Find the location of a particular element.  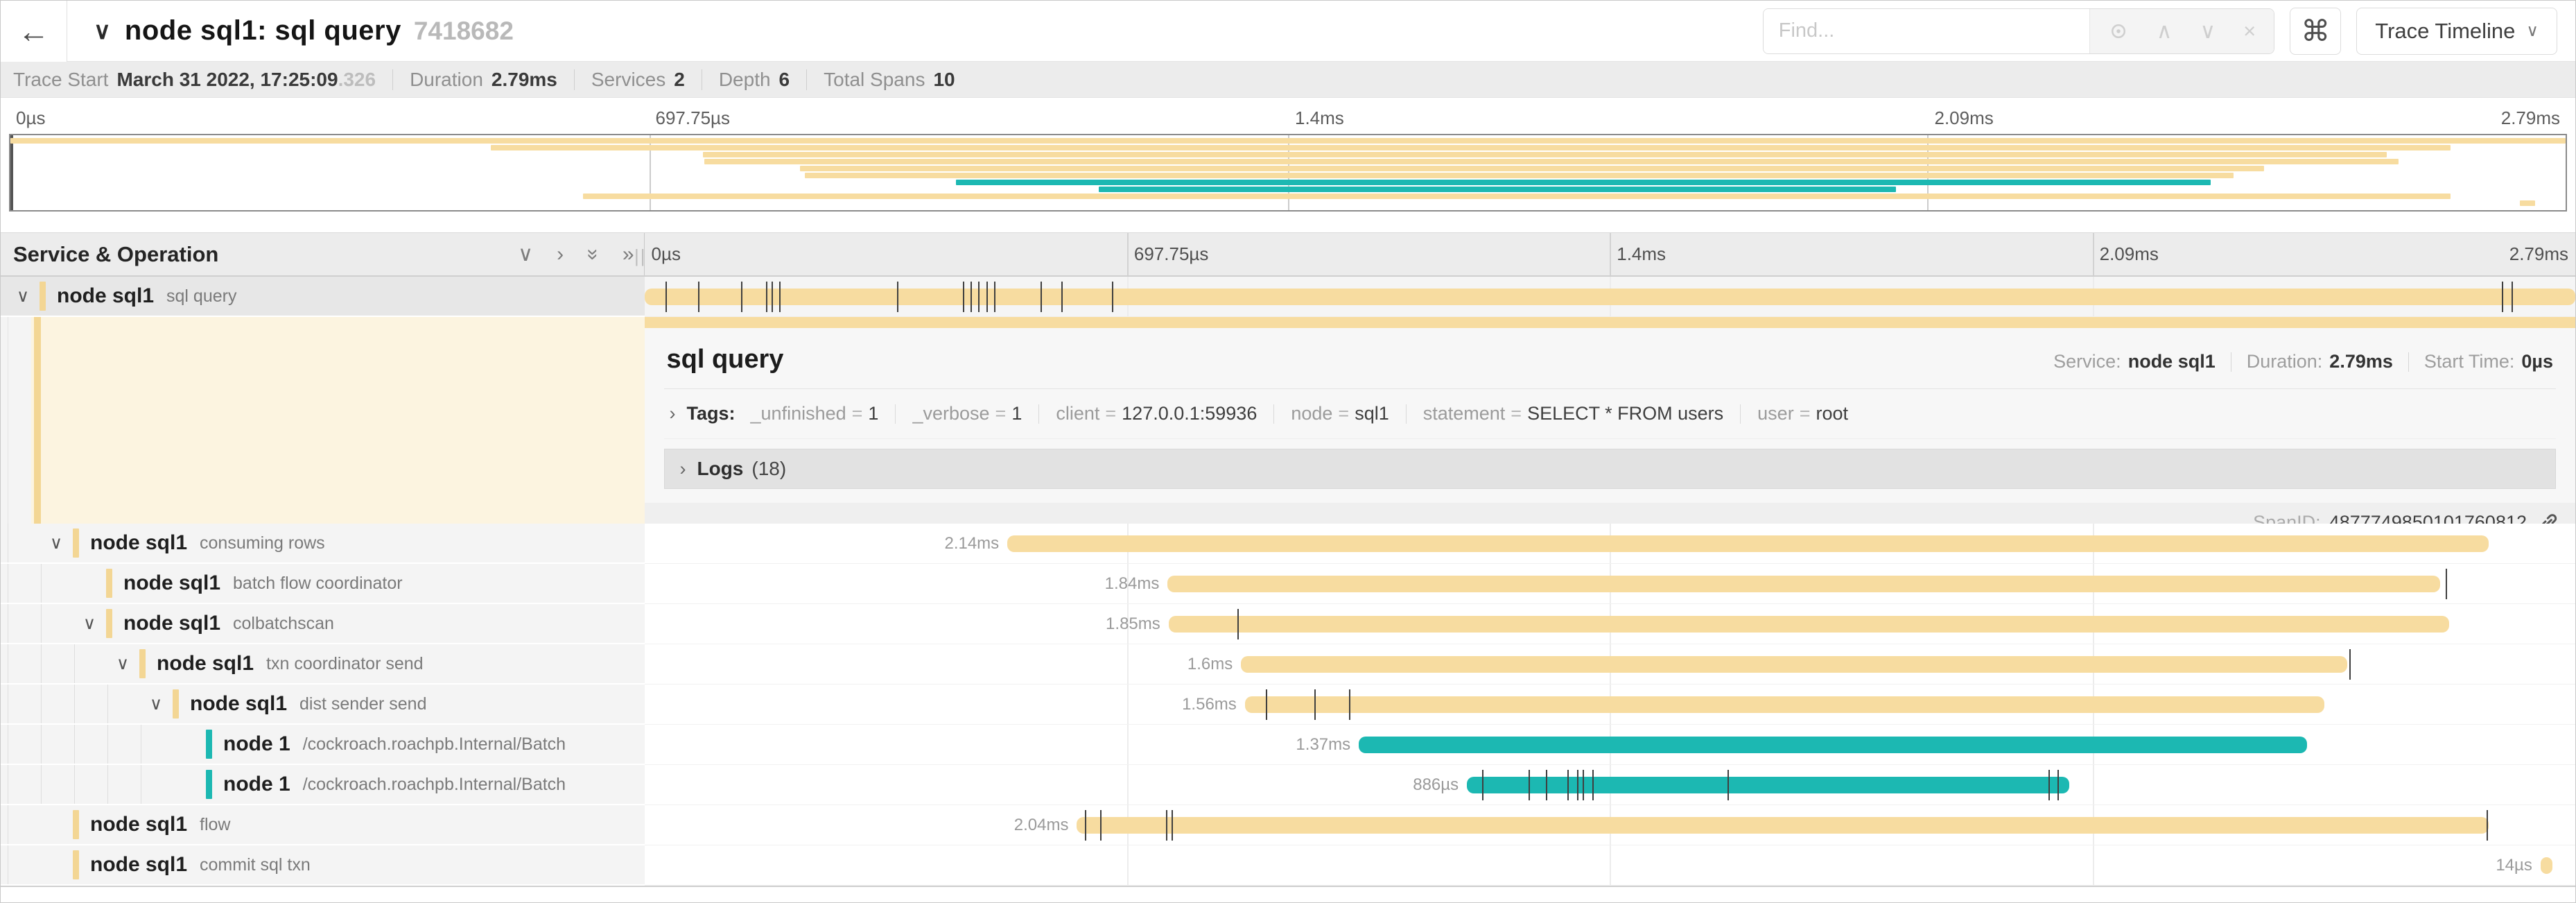

detail-meta-value: 0µs is located at coordinates (2537, 361).